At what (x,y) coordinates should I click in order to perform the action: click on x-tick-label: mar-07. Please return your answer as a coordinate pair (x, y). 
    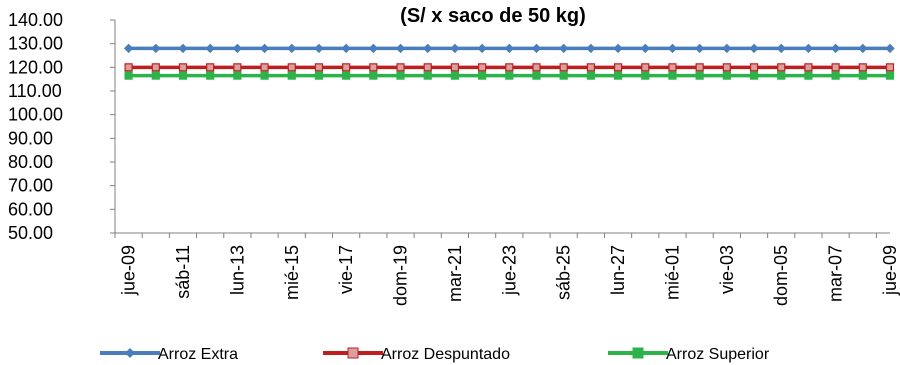
    Looking at the image, I should click on (836, 273).